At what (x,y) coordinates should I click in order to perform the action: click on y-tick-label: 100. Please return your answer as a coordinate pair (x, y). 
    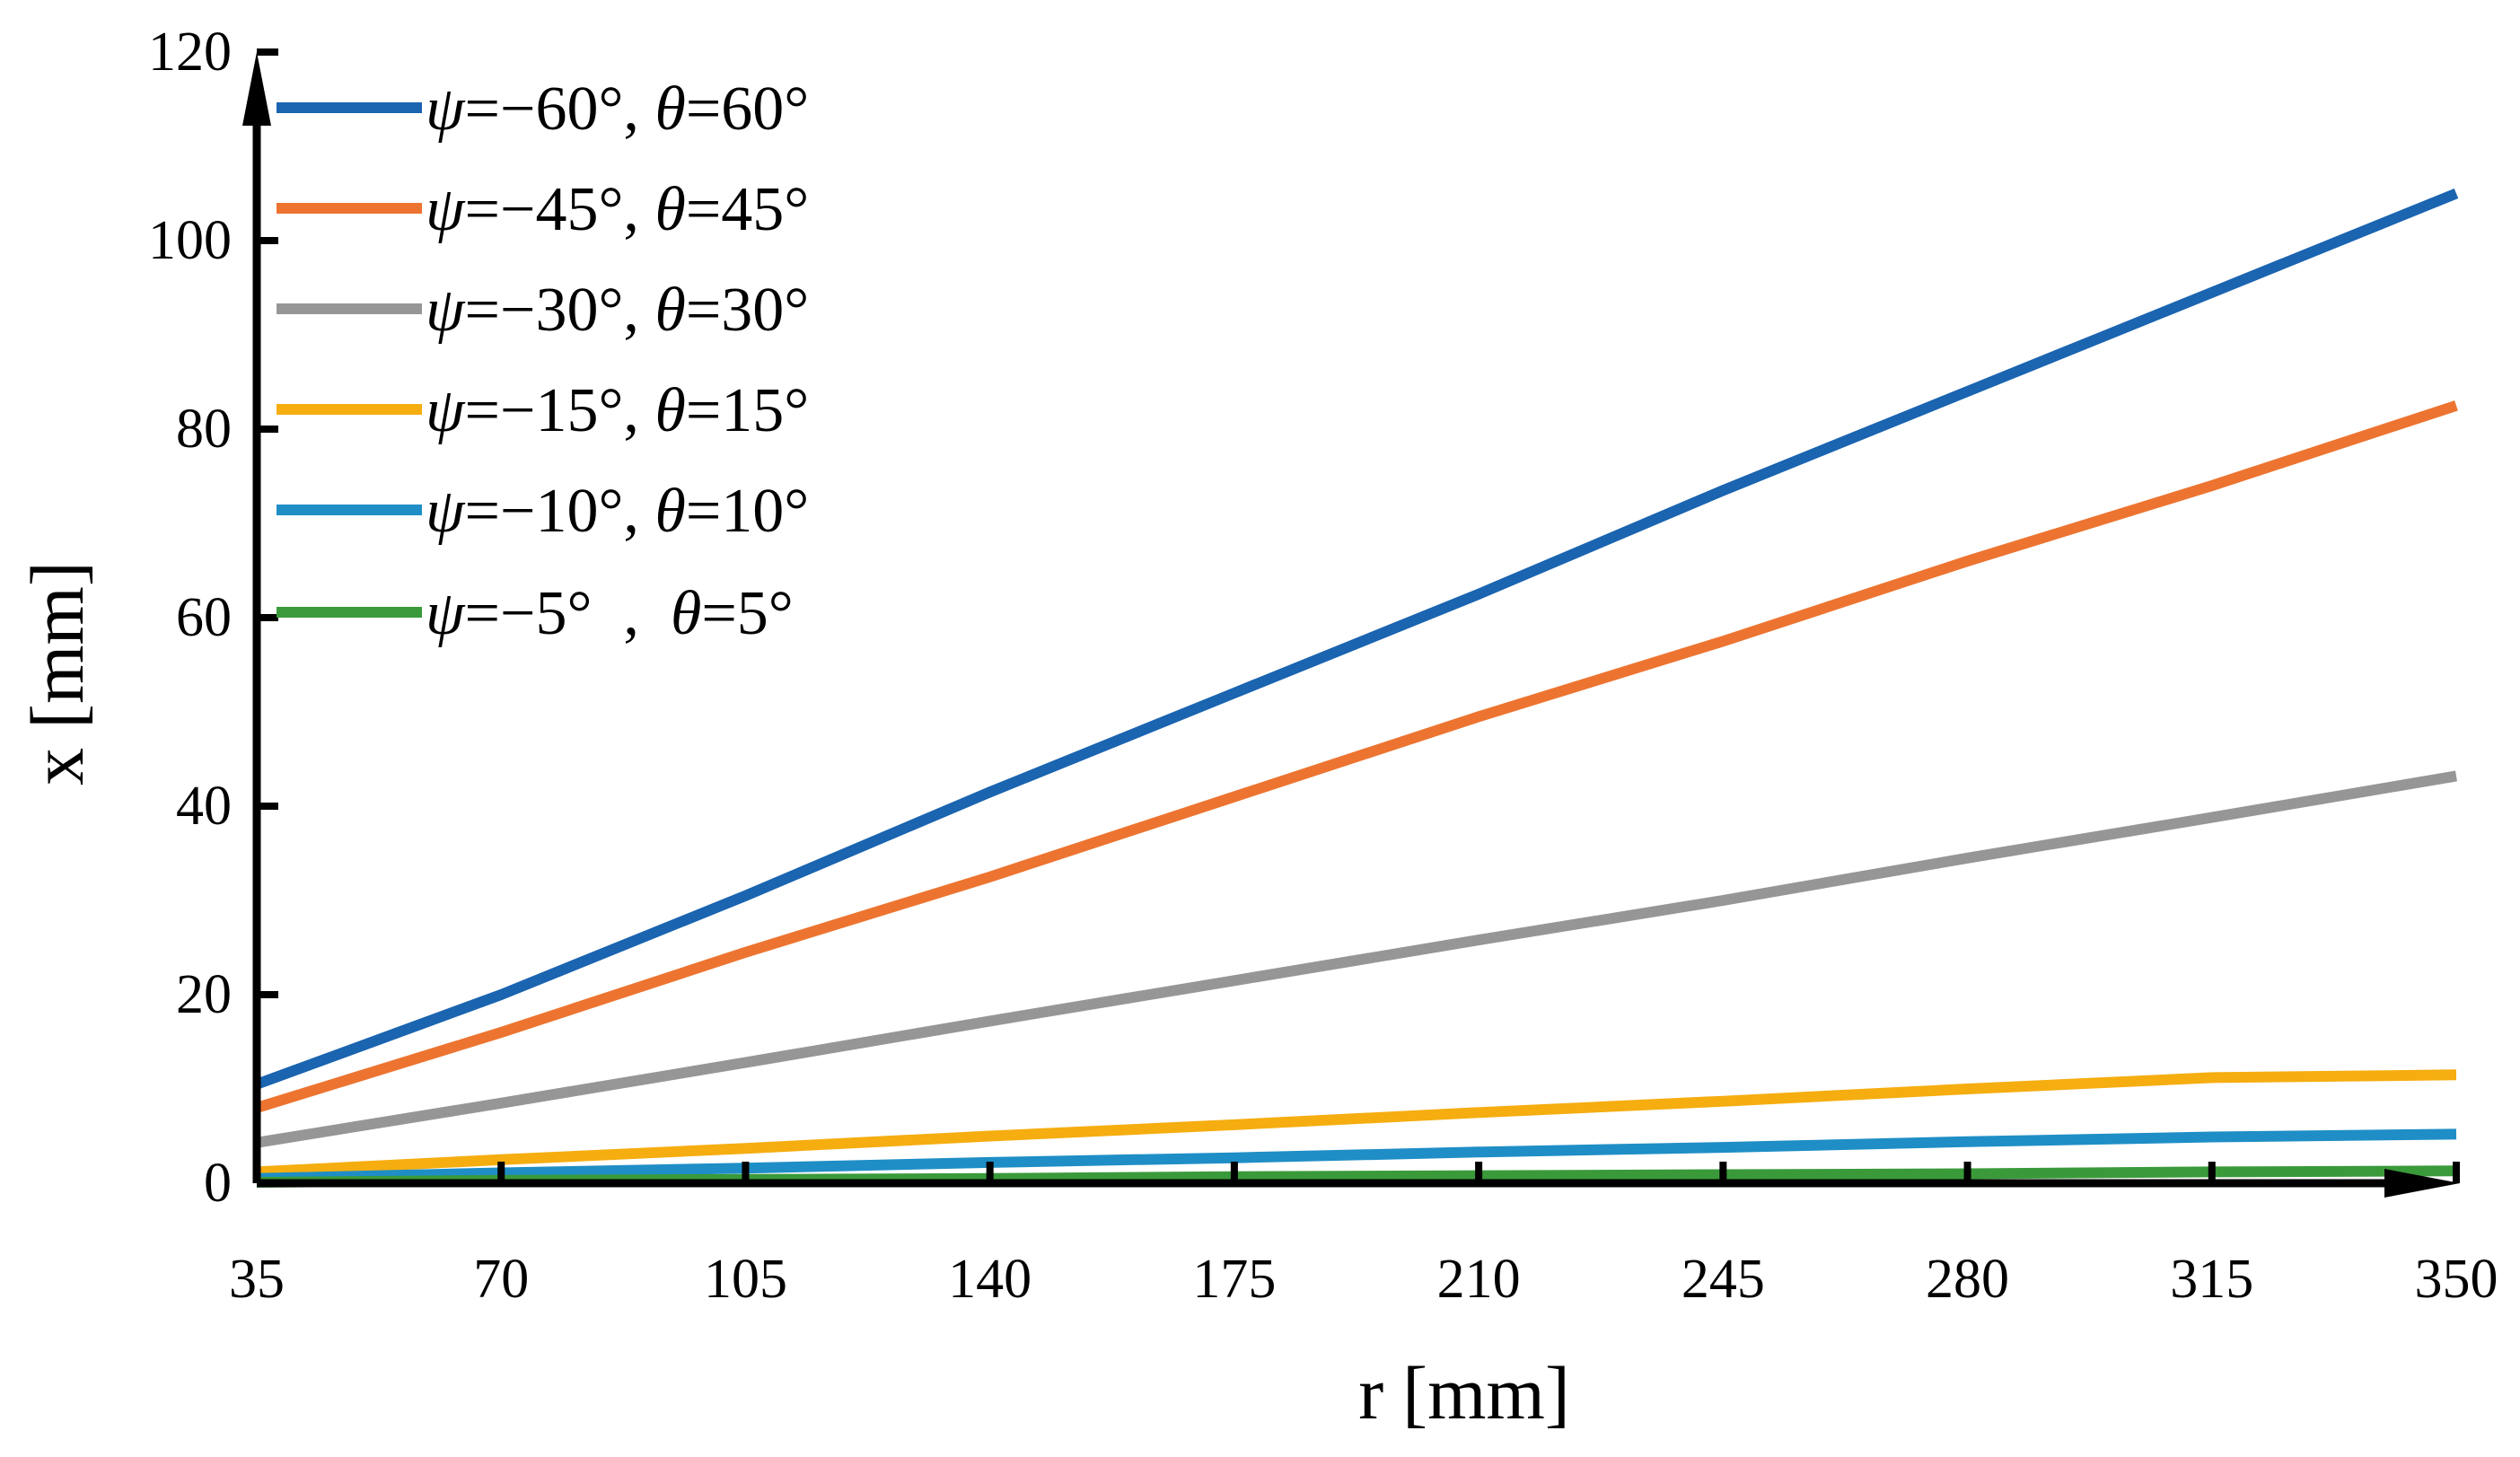
    Looking at the image, I should click on (190, 241).